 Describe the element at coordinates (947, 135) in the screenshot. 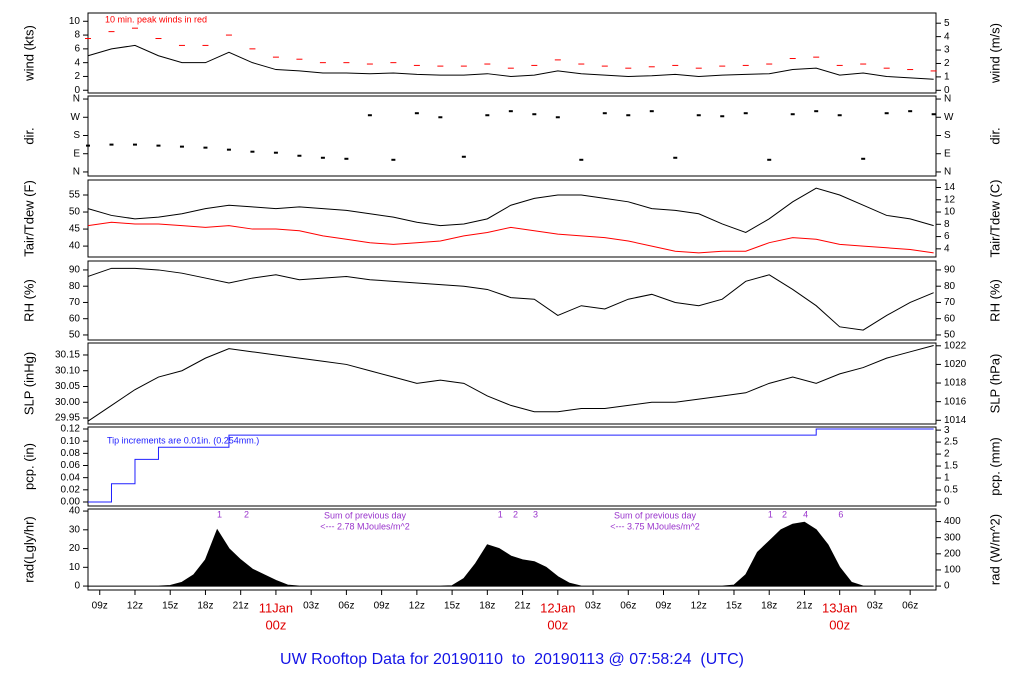

I see `y2-tick-label: S` at that location.